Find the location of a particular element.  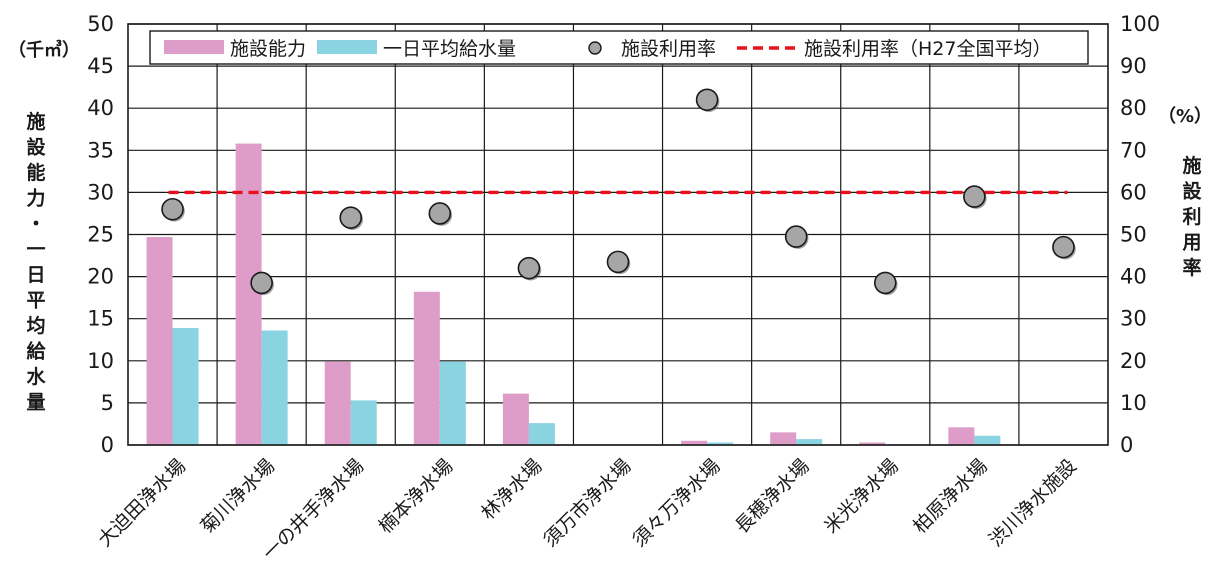

axis-label-char: 一 is located at coordinates (35, 250).